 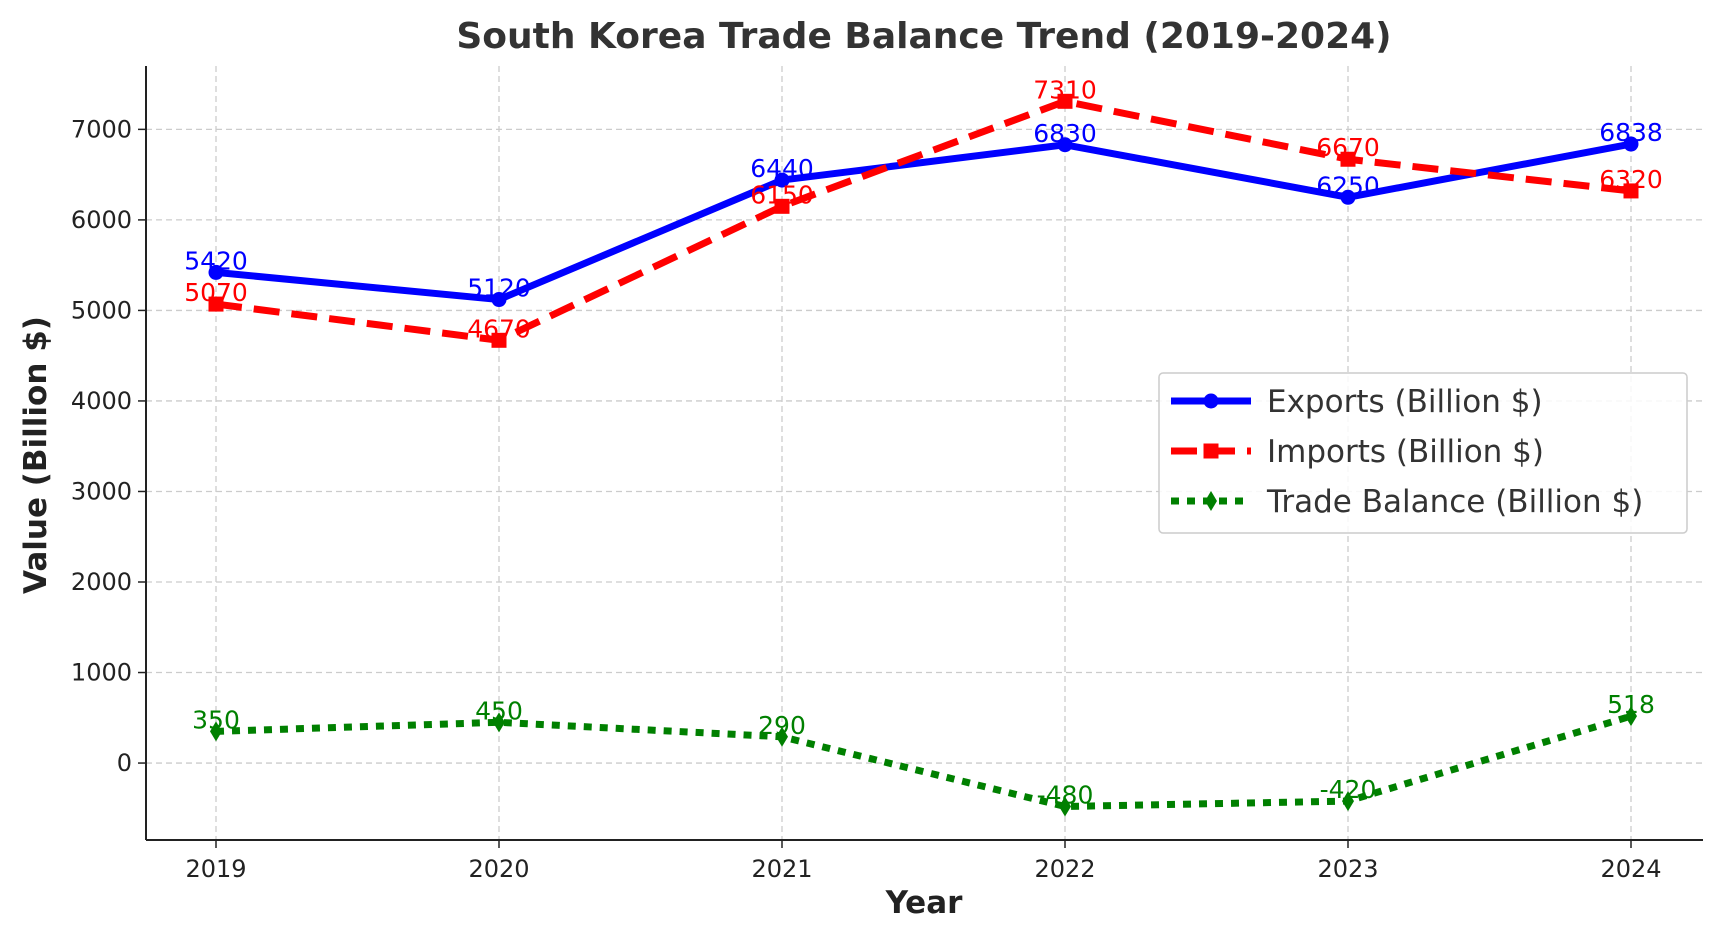 I want to click on y-tick-label: 1000, so click(x=101, y=673).